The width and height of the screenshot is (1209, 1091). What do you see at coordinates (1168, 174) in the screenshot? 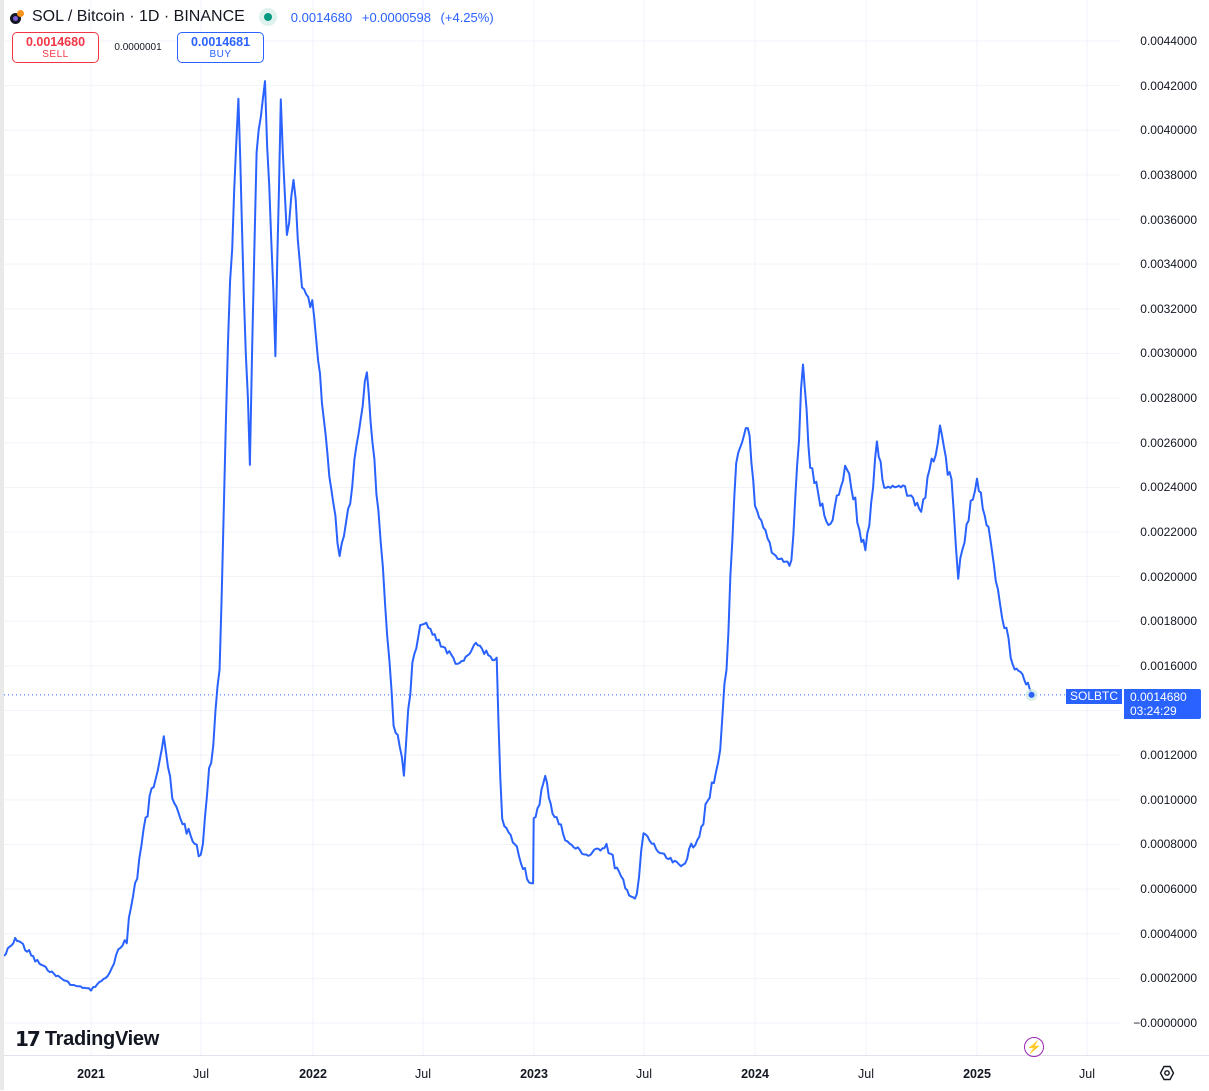
I see `y-tick-label: 0.0038000` at bounding box center [1168, 174].